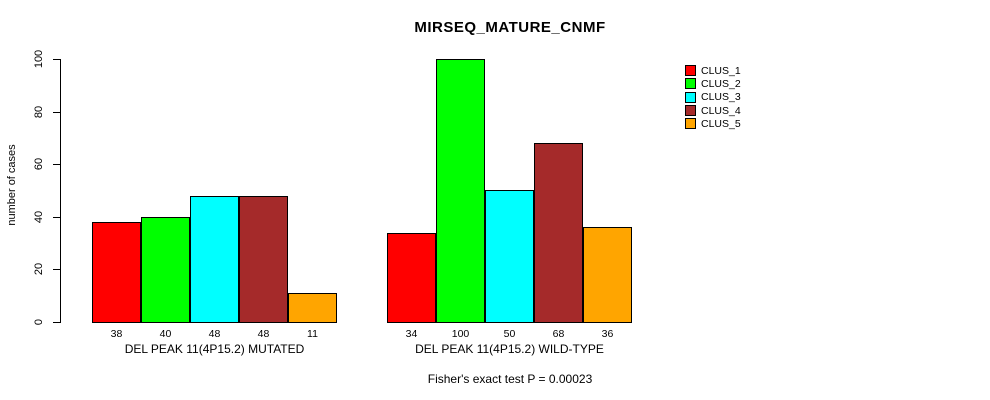 Image resolution: width=990 pixels, height=400 pixels. I want to click on legend-item: CLUS_1, so click(713, 70).